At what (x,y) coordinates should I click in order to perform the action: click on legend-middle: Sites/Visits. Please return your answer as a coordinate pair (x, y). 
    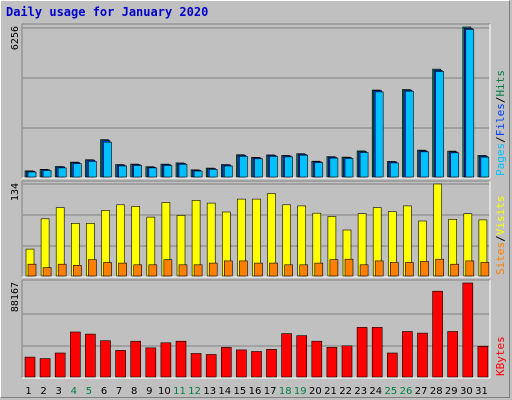
    Looking at the image, I should click on (500, 236).